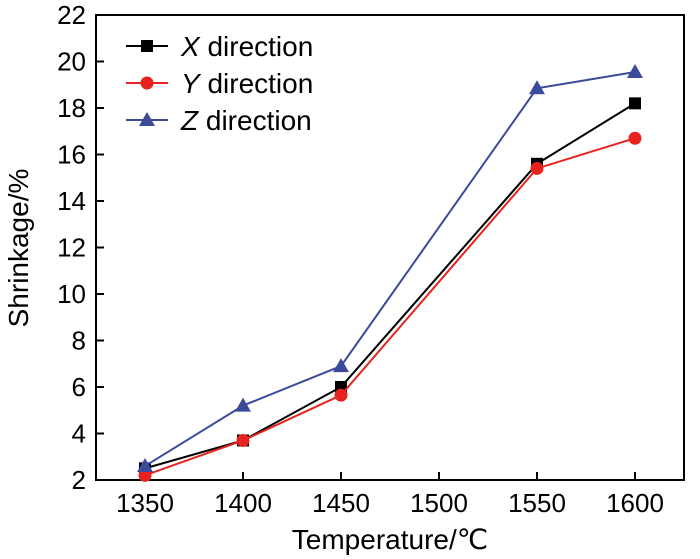 This screenshot has height=559, width=700. I want to click on y-tick-label: 4, so click(79, 434).